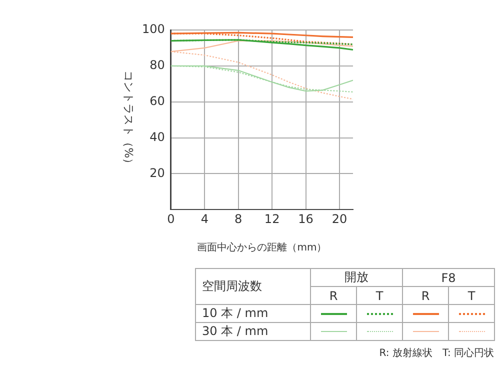 This screenshot has width=500, height=365. I want to click on x-tick-label: 20, so click(340, 219).